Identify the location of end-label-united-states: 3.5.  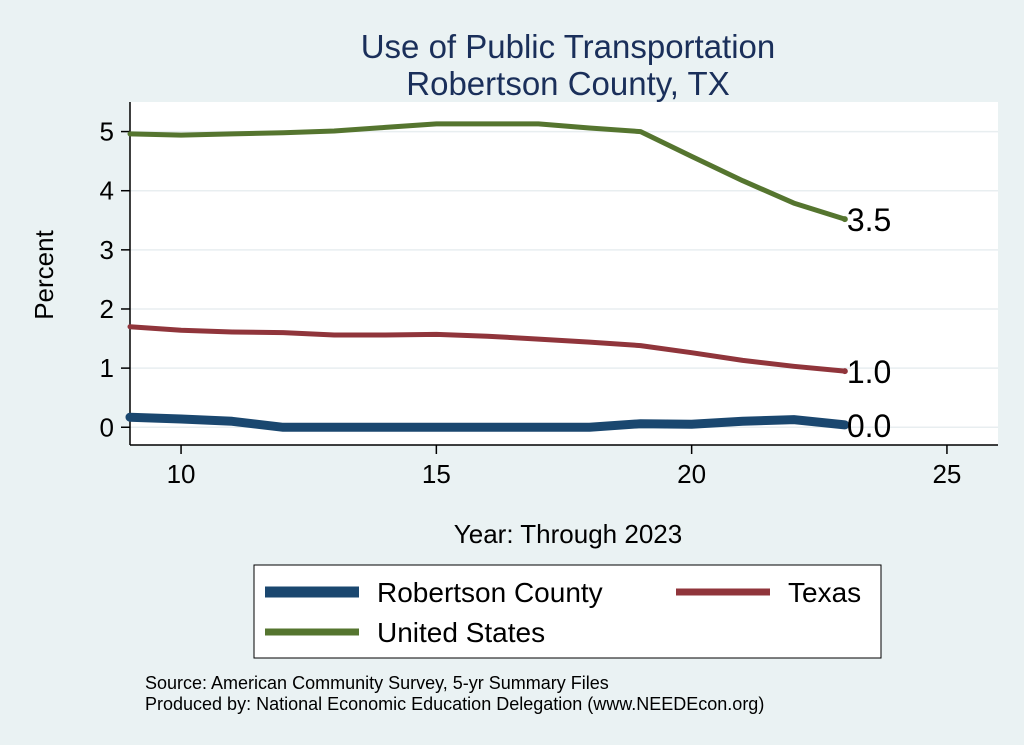
(869, 220).